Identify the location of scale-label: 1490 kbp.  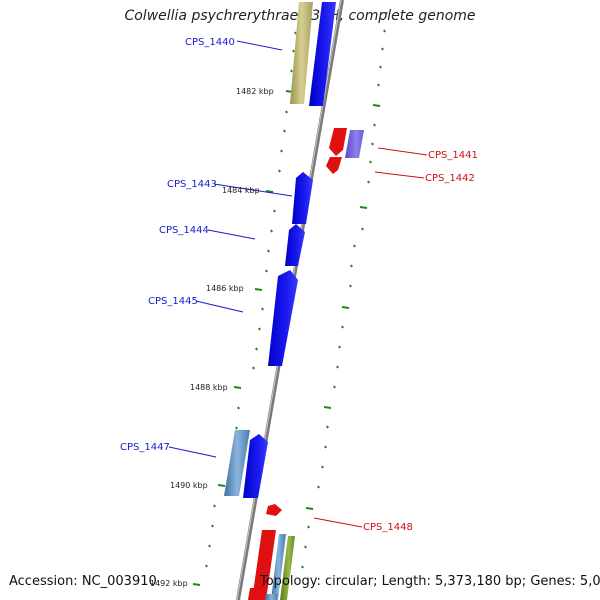
(189, 485).